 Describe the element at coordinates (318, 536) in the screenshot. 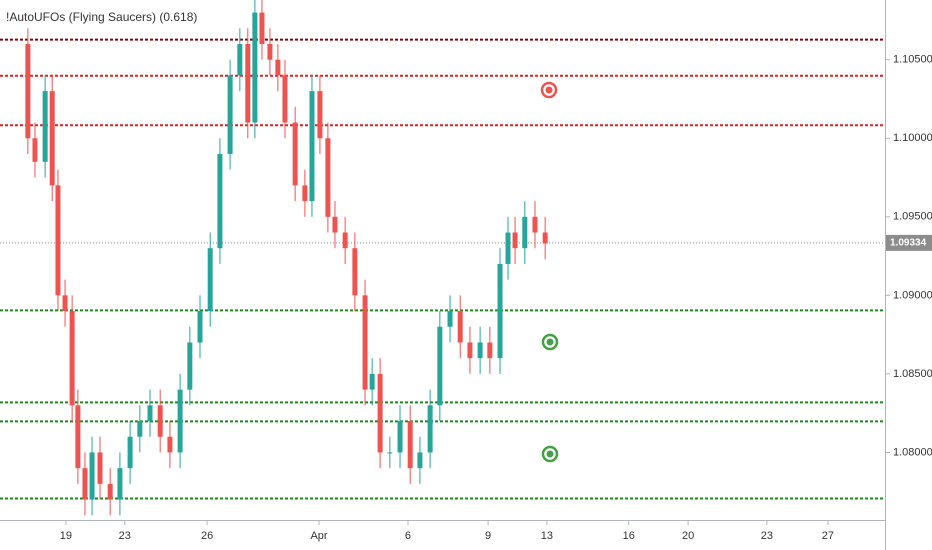

I see `x-tick-label: Apr` at that location.